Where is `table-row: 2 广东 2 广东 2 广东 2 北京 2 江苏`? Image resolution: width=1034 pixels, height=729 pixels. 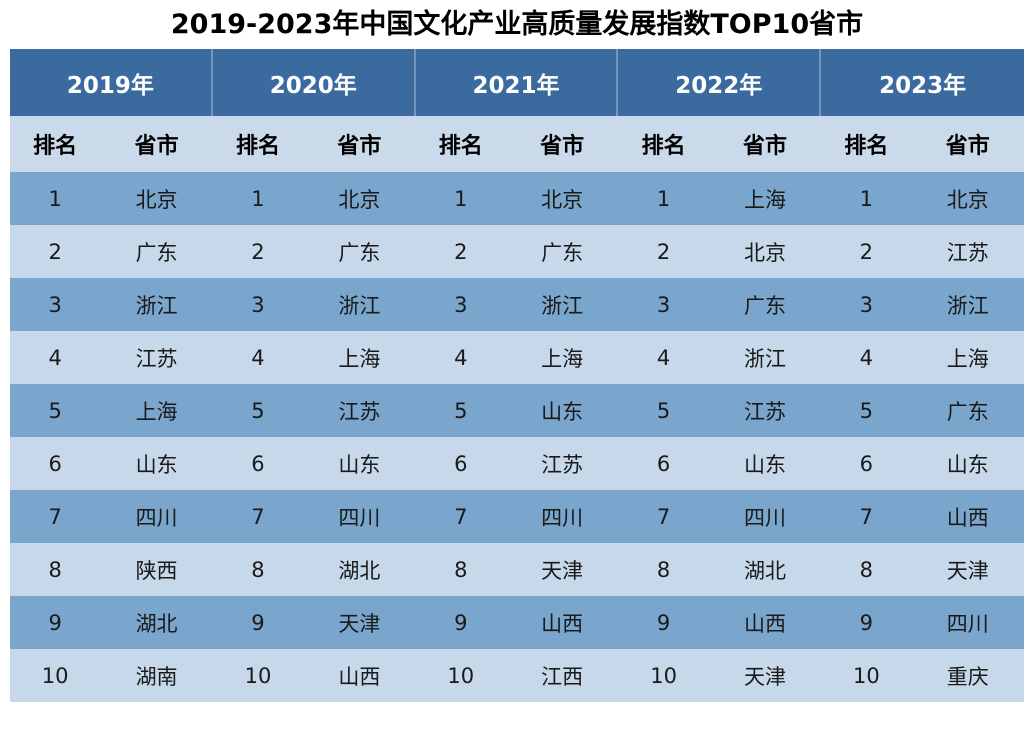 table-row: 2 广东 2 广东 2 广东 2 北京 2 江苏 is located at coordinates (517, 251).